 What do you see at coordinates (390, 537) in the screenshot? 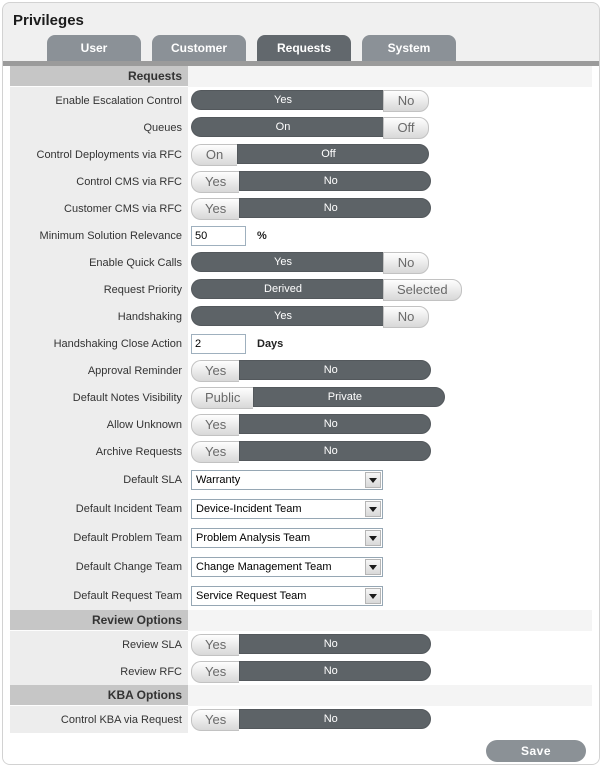
I see `field-control: Problem Analysis Team` at bounding box center [390, 537].